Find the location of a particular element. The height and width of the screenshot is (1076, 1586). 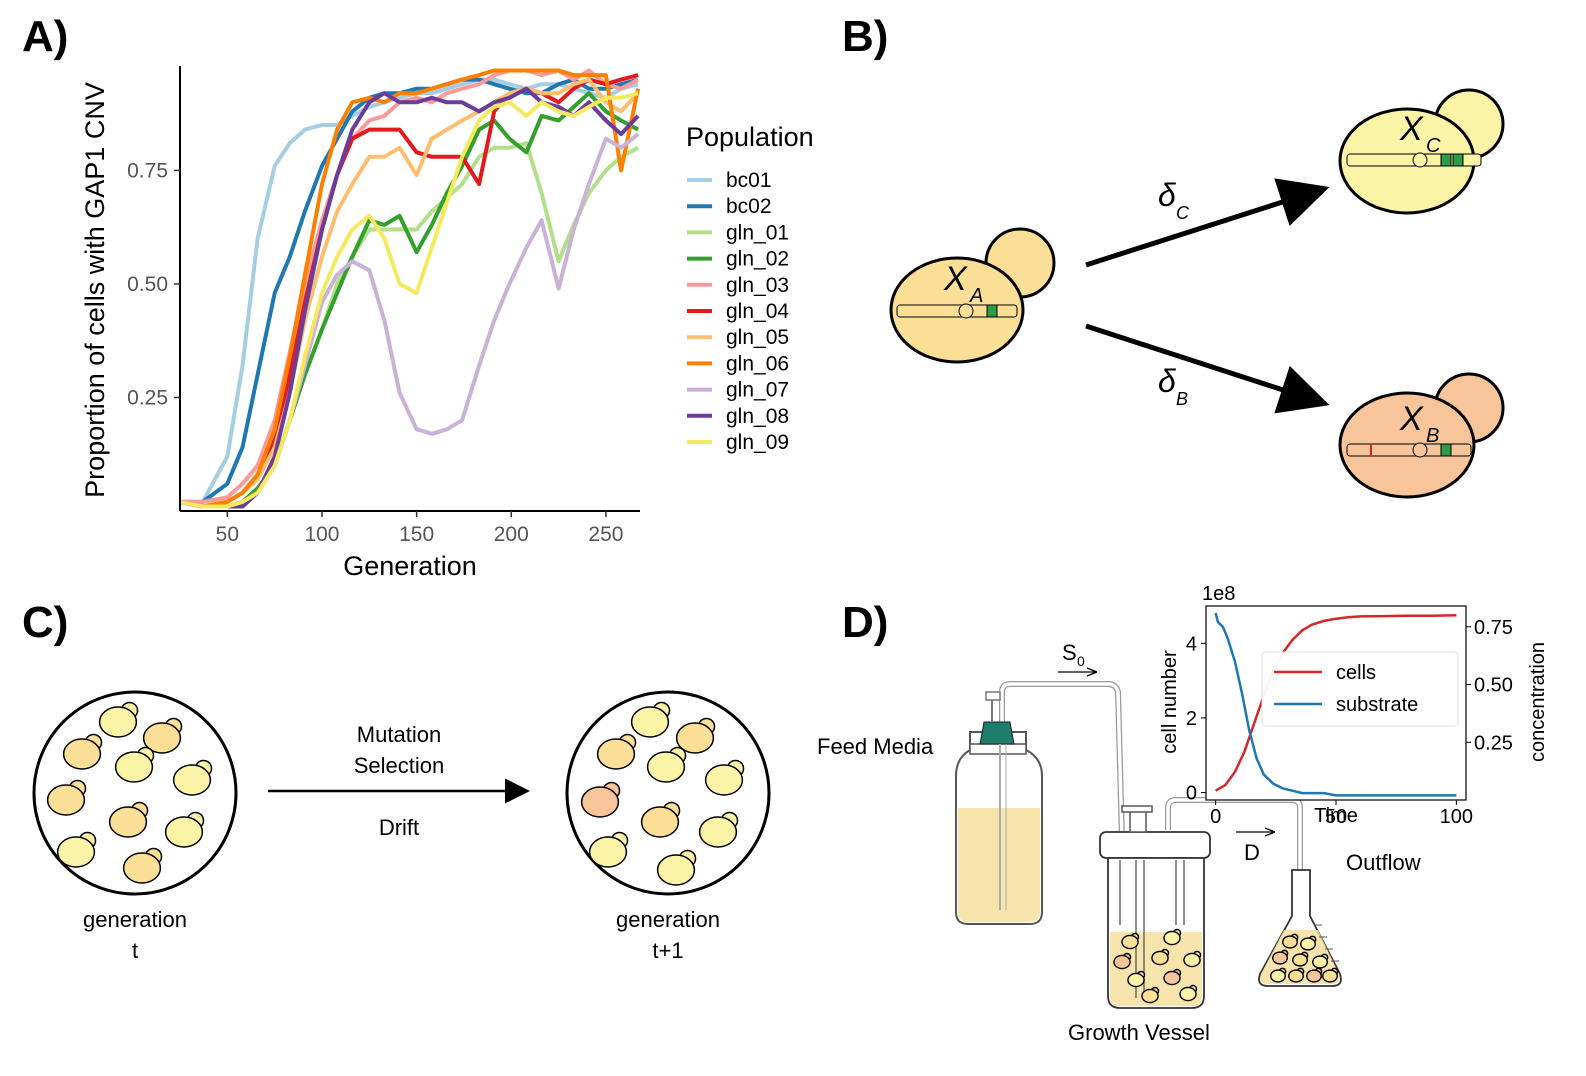

panel-label-b: B) is located at coordinates (865, 36).